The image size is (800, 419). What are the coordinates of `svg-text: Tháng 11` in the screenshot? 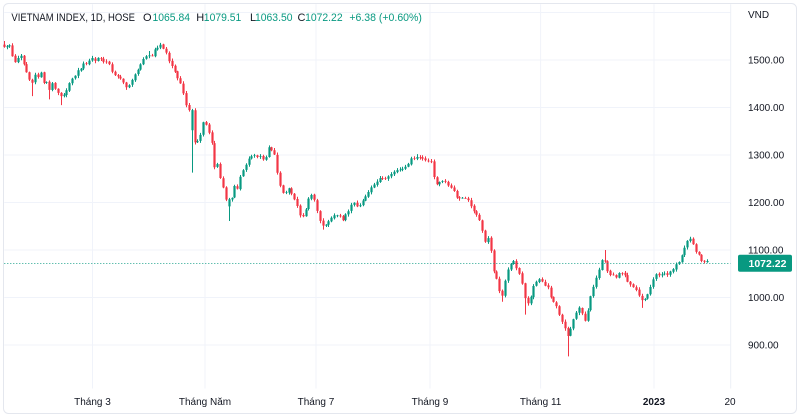 It's located at (541, 402).